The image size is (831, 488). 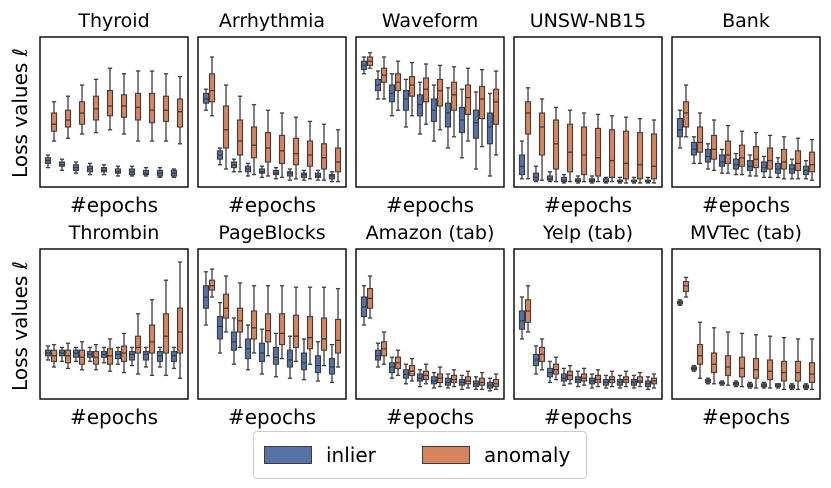 I want to click on inlier-epoch-4-box, so click(x=564, y=377).